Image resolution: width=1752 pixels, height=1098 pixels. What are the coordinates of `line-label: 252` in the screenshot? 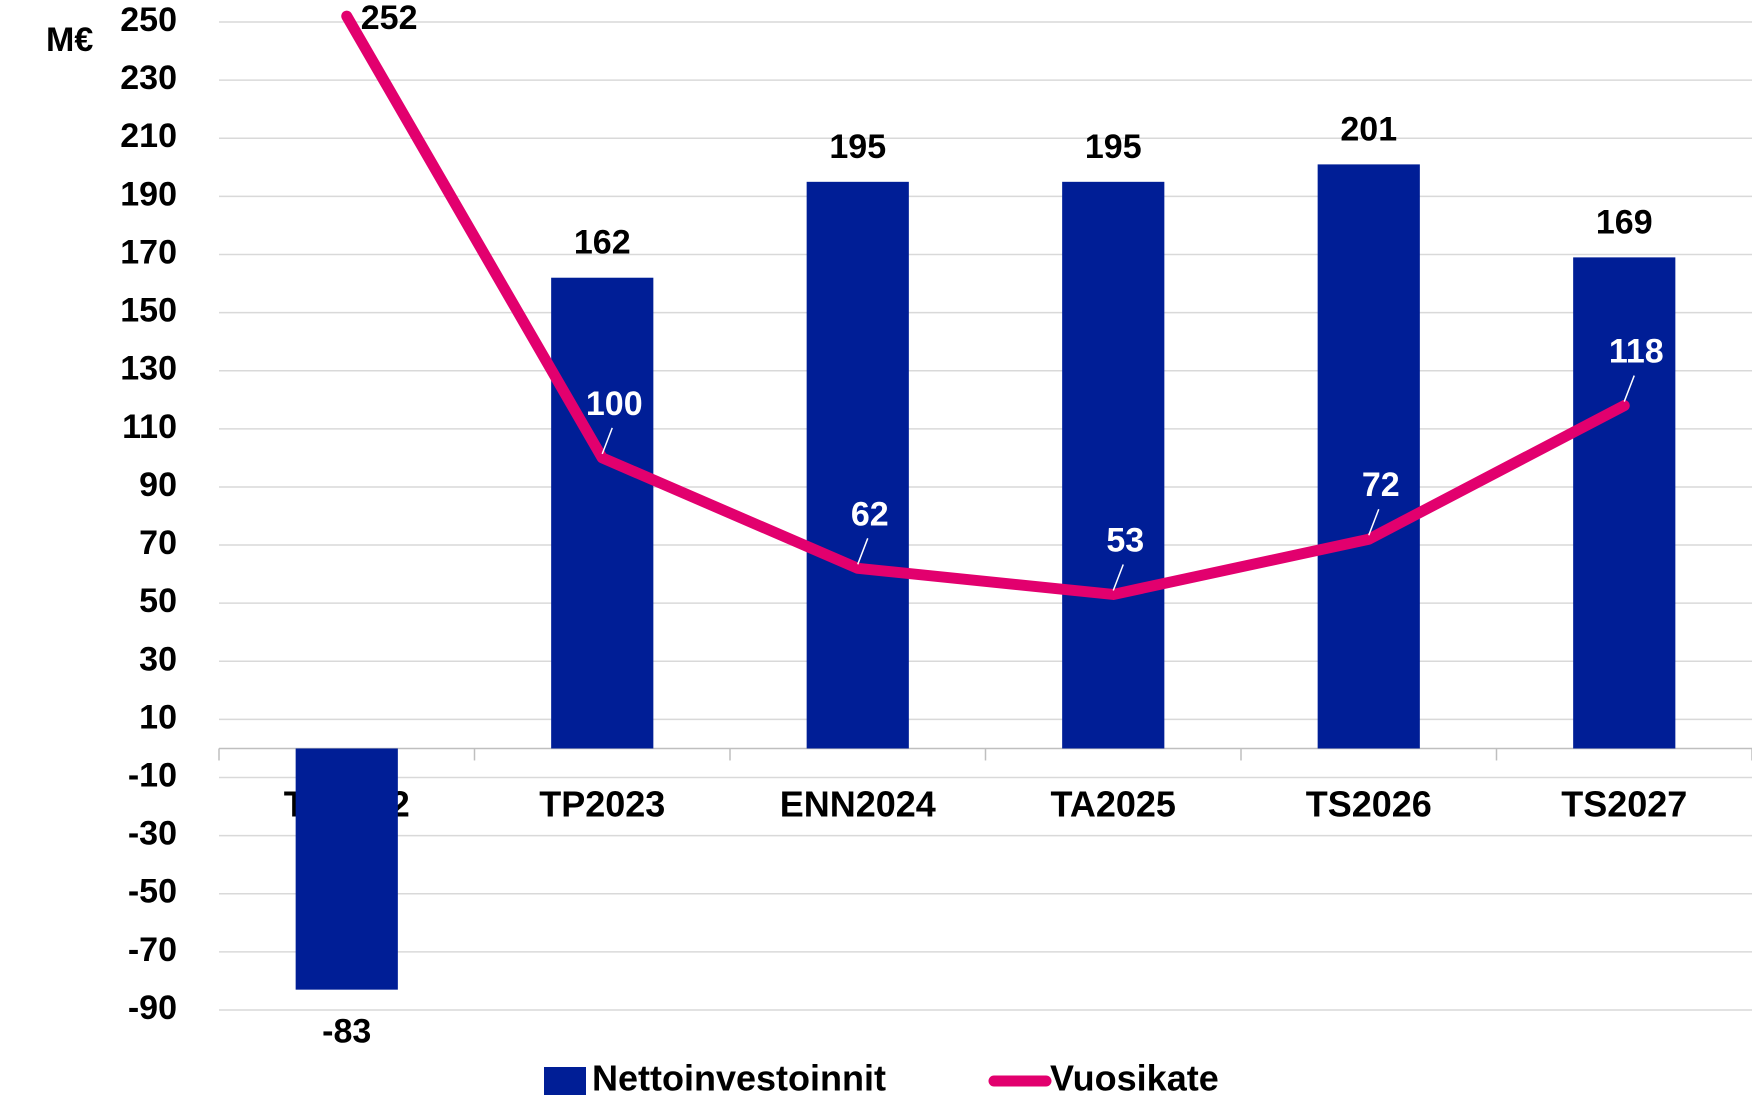 It's located at (389, 18).